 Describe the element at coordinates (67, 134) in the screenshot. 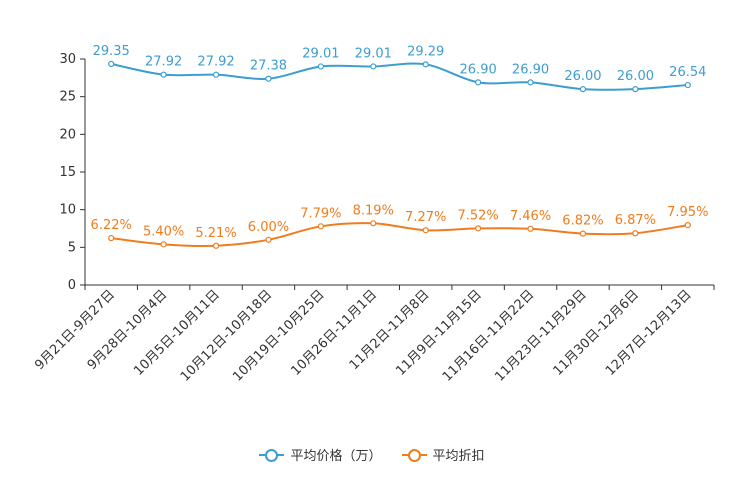

I see `y-tick-label: 20` at that location.